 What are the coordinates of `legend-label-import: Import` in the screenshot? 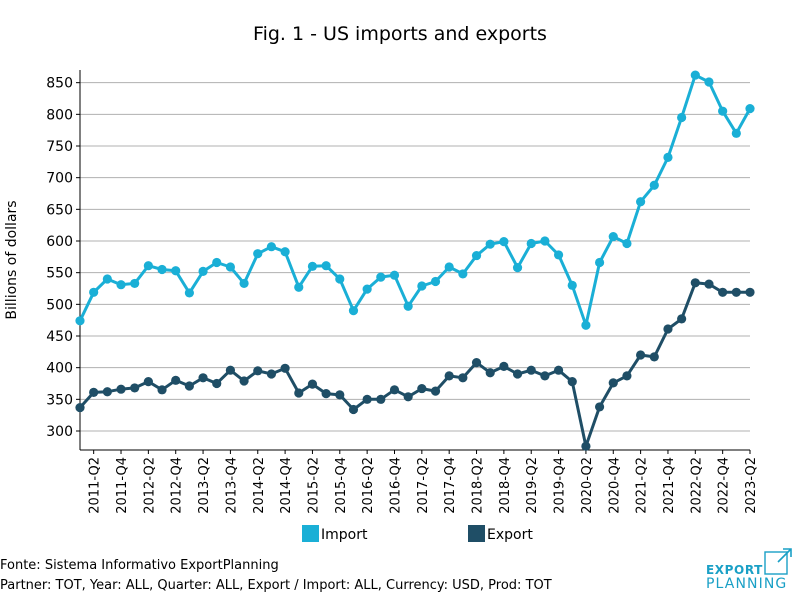 It's located at (344, 535).